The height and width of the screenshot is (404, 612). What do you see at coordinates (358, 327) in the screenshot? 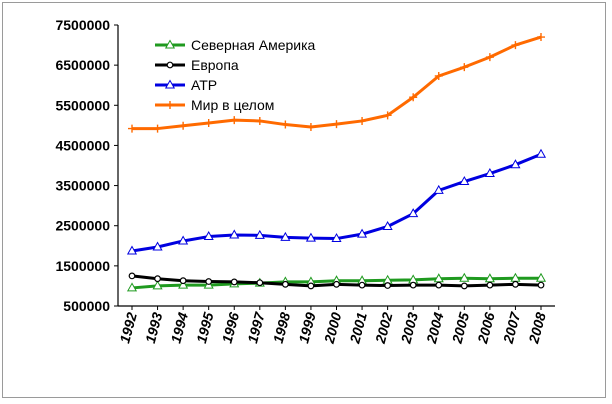
I see `x-tick-label: 2001` at bounding box center [358, 327].